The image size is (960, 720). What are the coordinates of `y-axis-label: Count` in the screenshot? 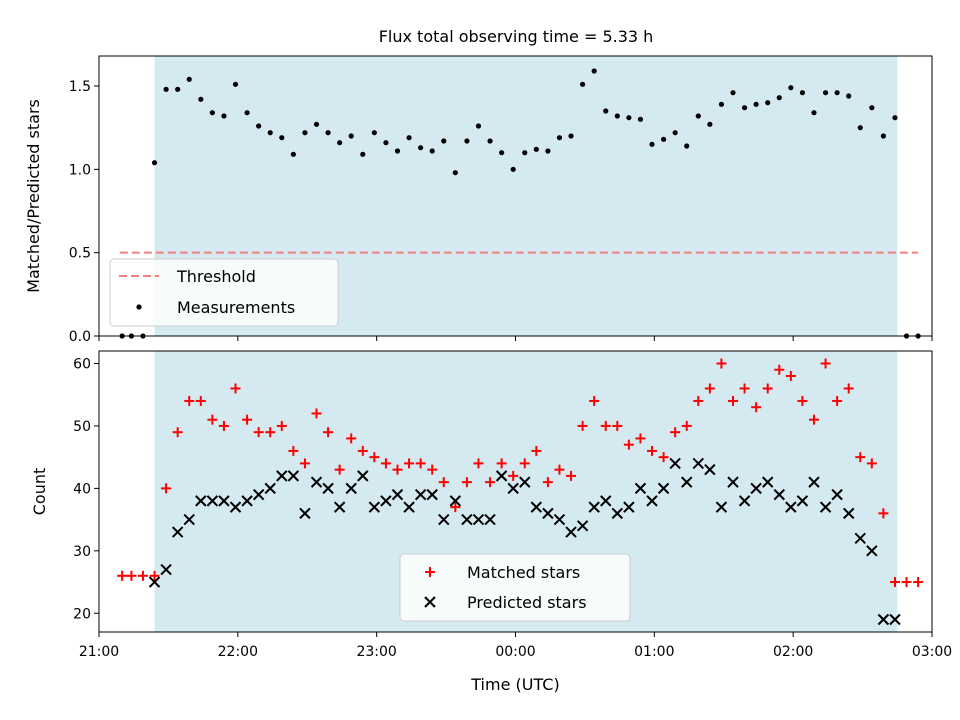 It's located at (39, 492).